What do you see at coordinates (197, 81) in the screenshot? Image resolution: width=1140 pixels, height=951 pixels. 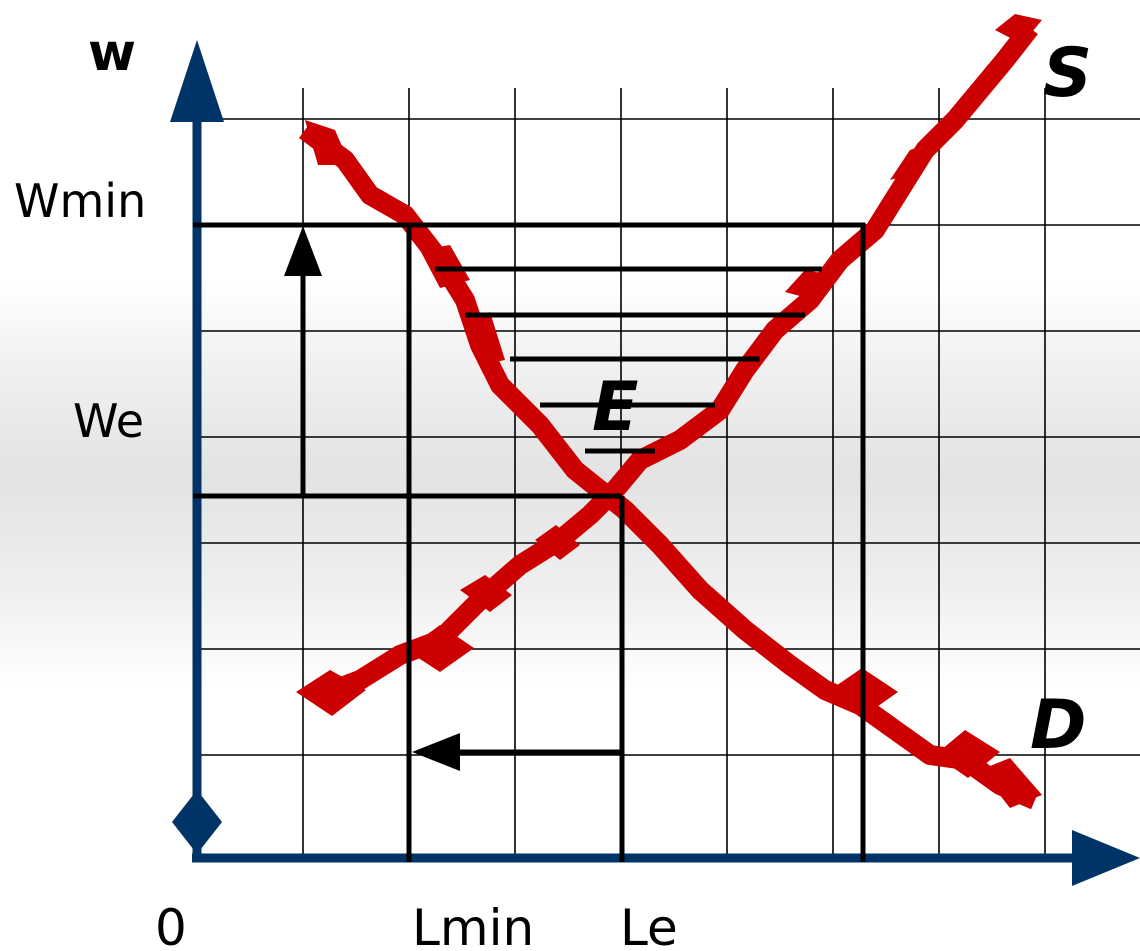 I see `y-axis-arrow-icon` at bounding box center [197, 81].